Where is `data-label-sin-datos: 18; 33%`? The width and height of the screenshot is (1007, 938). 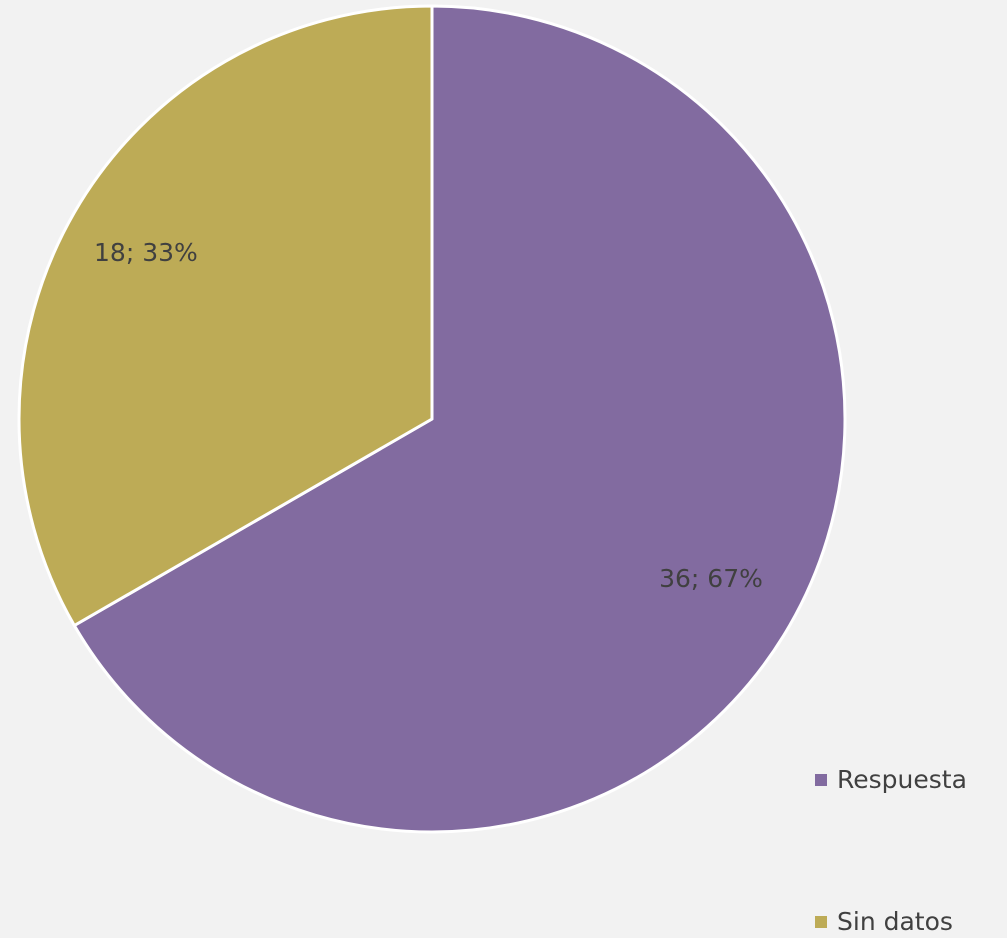
data-label-sin-datos: 18; 33% is located at coordinates (146, 252).